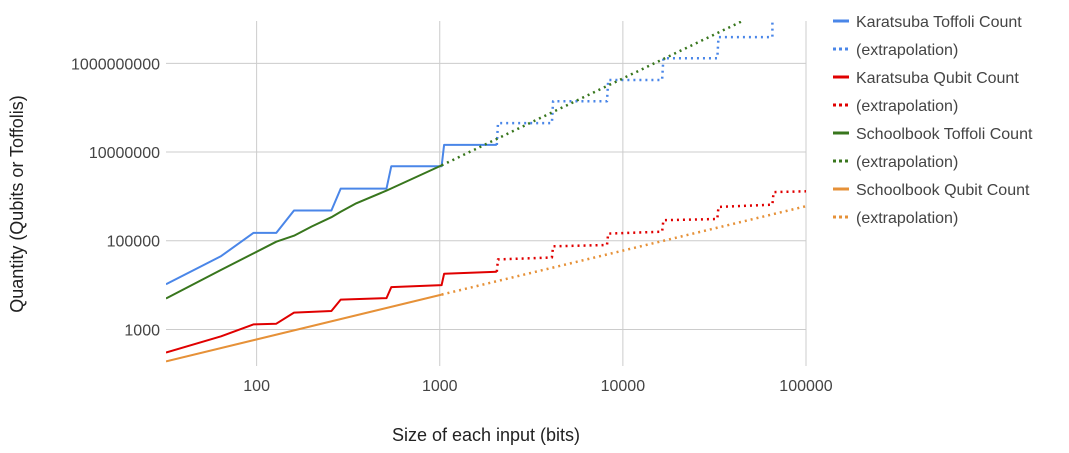 The width and height of the screenshot is (1069, 453). Describe the element at coordinates (256, 386) in the screenshot. I see `x-tick-label: 100` at that location.